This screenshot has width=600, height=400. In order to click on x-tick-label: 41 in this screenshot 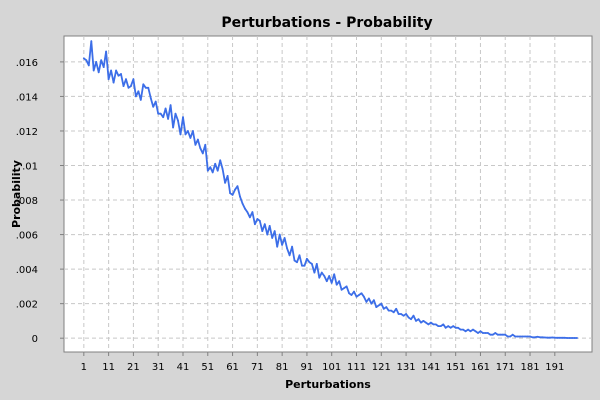, I will do `click(183, 367)`.